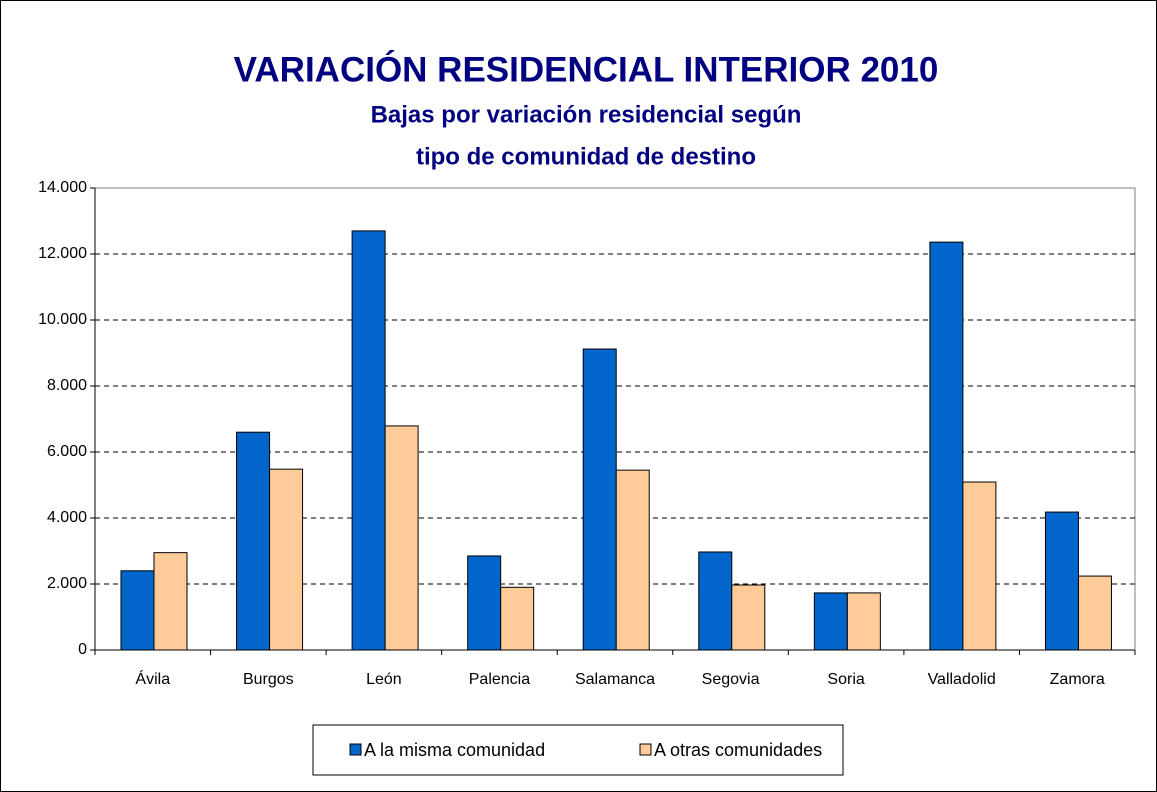  Describe the element at coordinates (499, 679) in the screenshot. I see `x-tick-label: Palencia` at that location.